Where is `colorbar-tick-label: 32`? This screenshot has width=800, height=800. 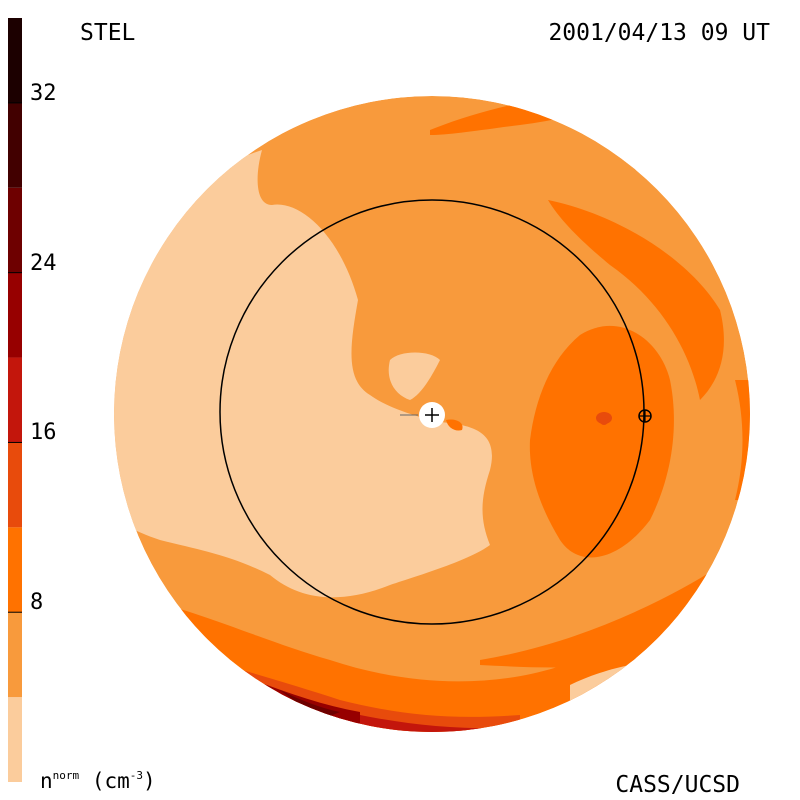 colorbar-tick-label: 32 is located at coordinates (43, 93).